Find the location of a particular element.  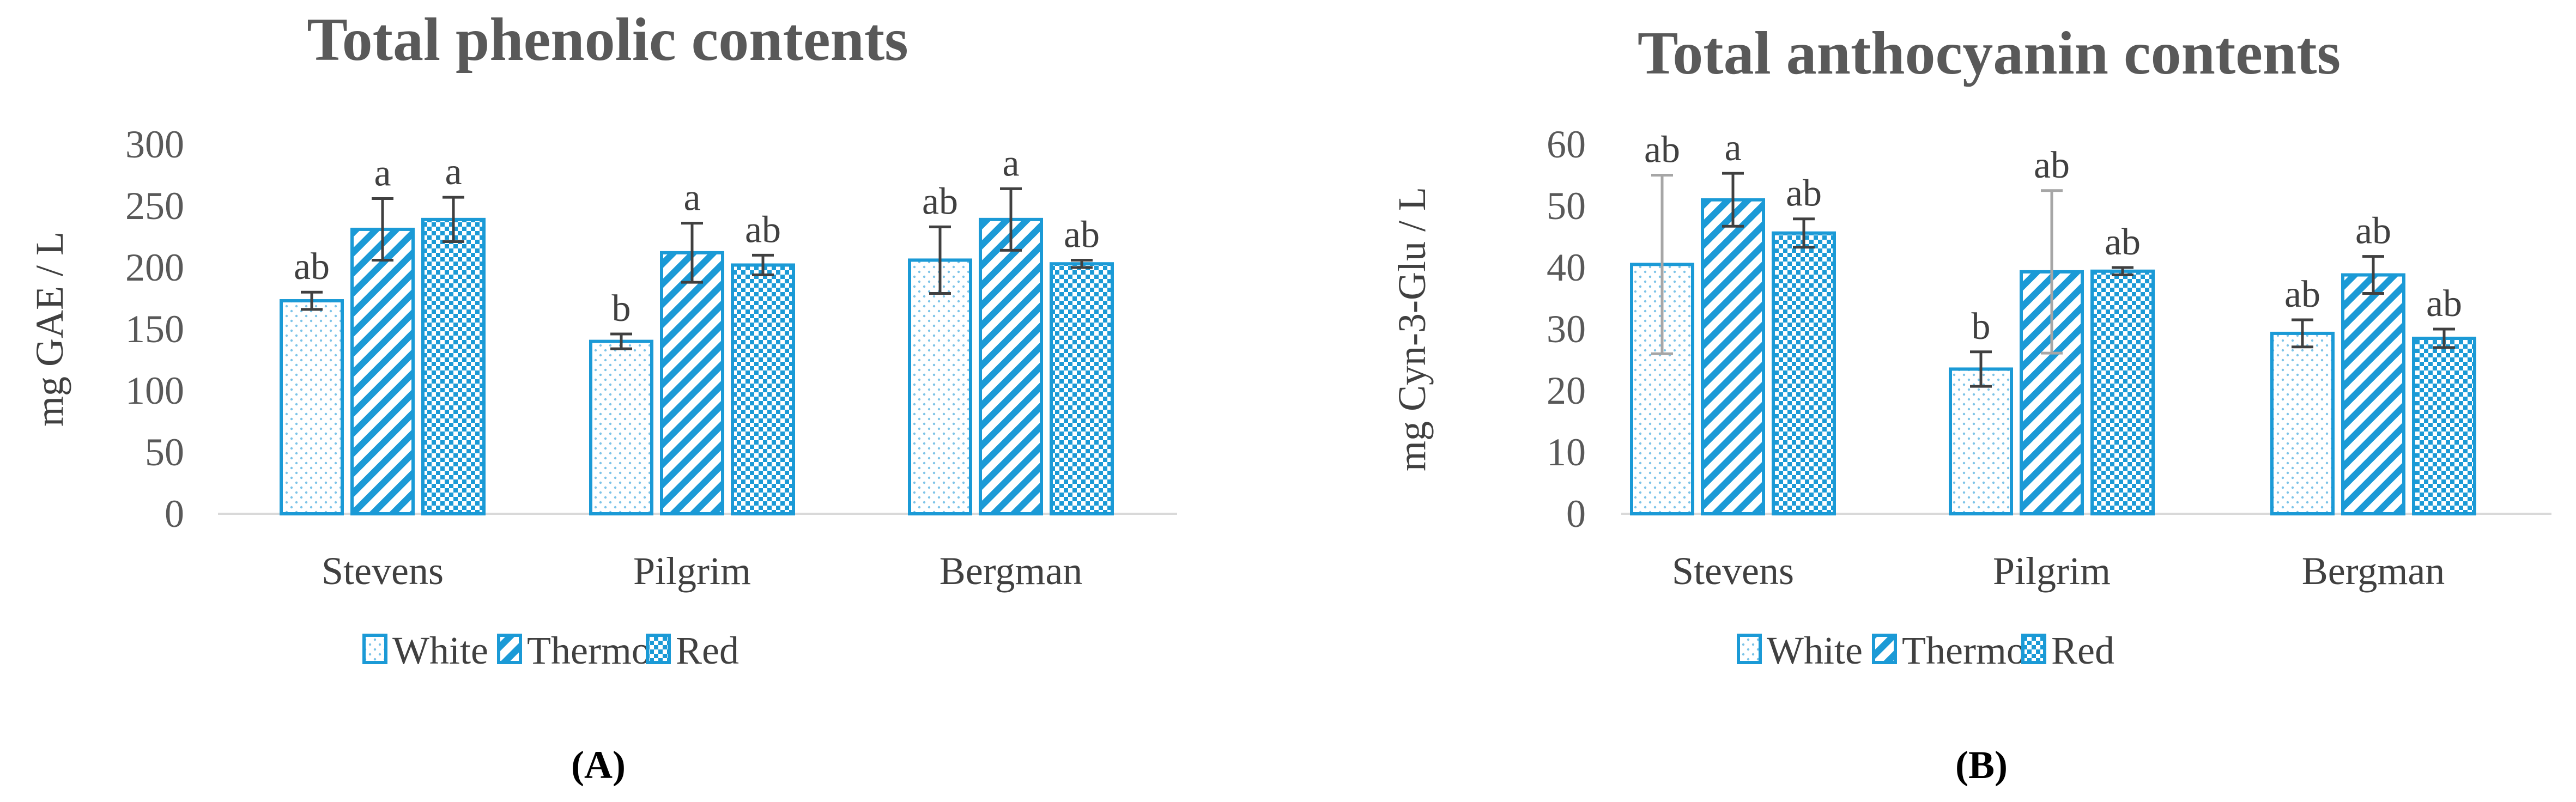

y-tick-label: 60 is located at coordinates (1567, 144).